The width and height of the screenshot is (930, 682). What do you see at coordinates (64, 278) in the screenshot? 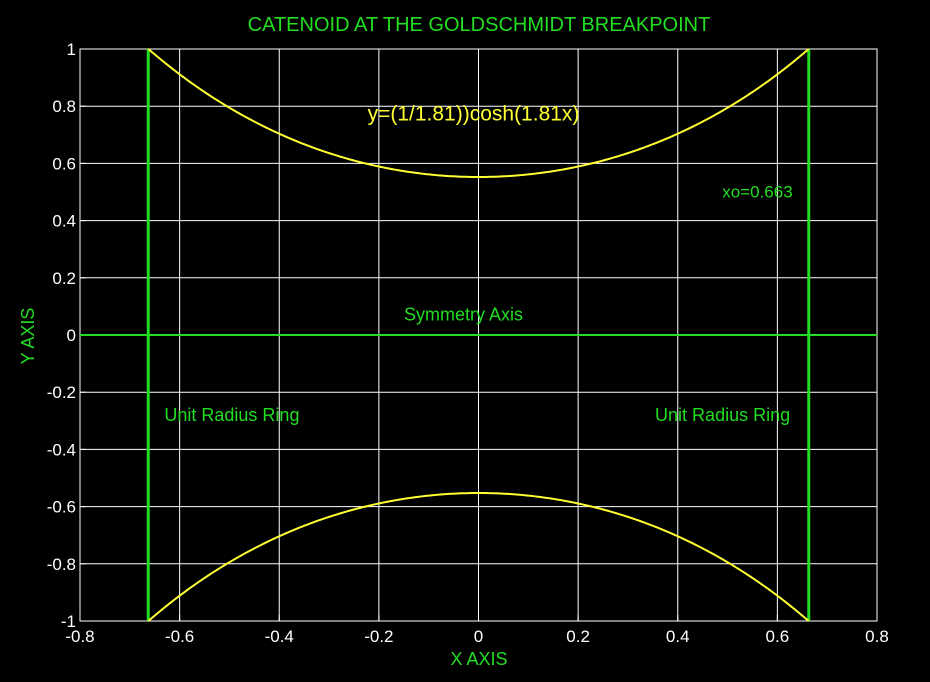
I see `y-tick-label: 0.2` at bounding box center [64, 278].